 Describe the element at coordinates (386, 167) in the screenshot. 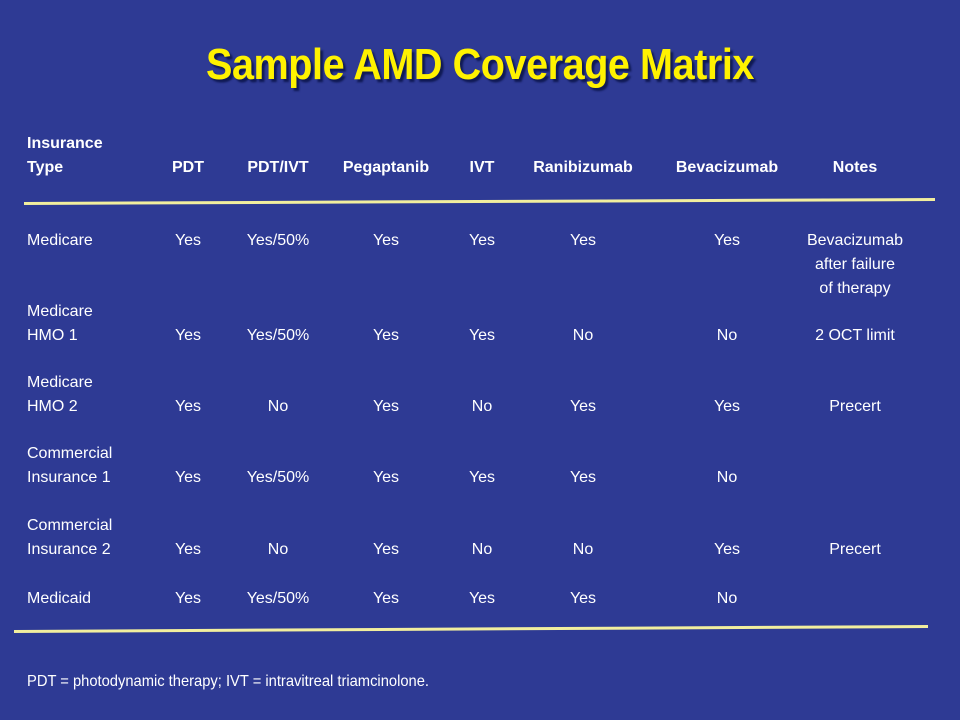

I see `header-pegaptanib: Pegaptanib` at that location.